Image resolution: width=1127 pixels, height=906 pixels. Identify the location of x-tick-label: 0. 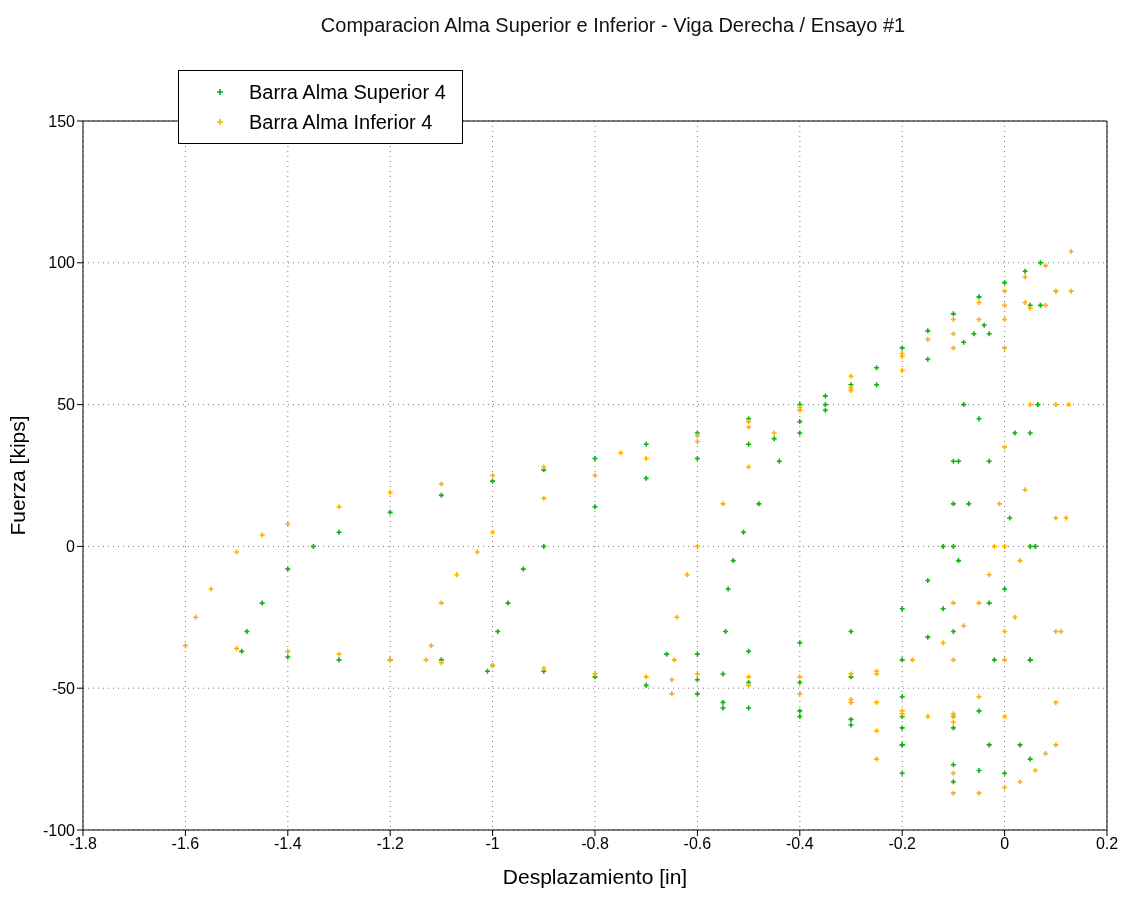
(1005, 844).